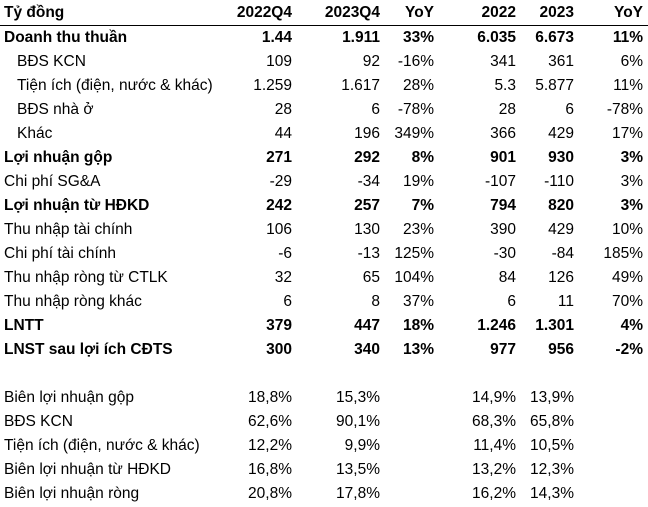 This screenshot has height=507, width=648. What do you see at coordinates (285, 253) in the screenshot?
I see `cell-q4-2022: -6` at bounding box center [285, 253].